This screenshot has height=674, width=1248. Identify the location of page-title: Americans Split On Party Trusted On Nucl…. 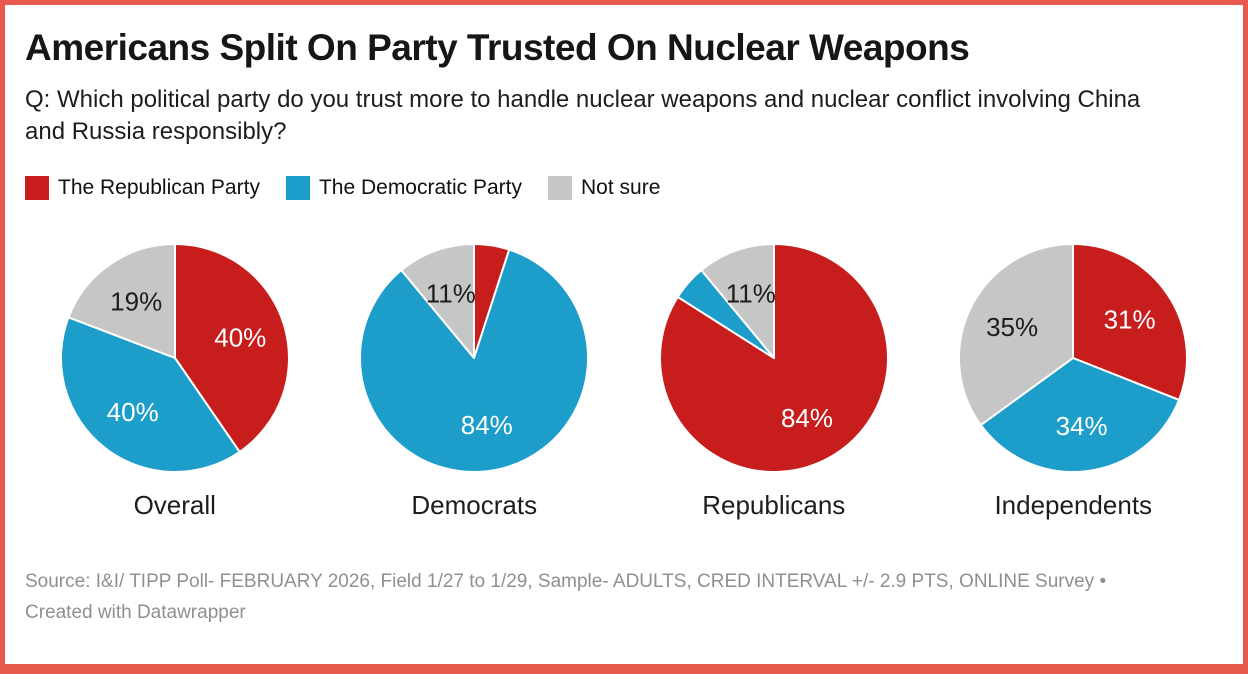
(497, 47).